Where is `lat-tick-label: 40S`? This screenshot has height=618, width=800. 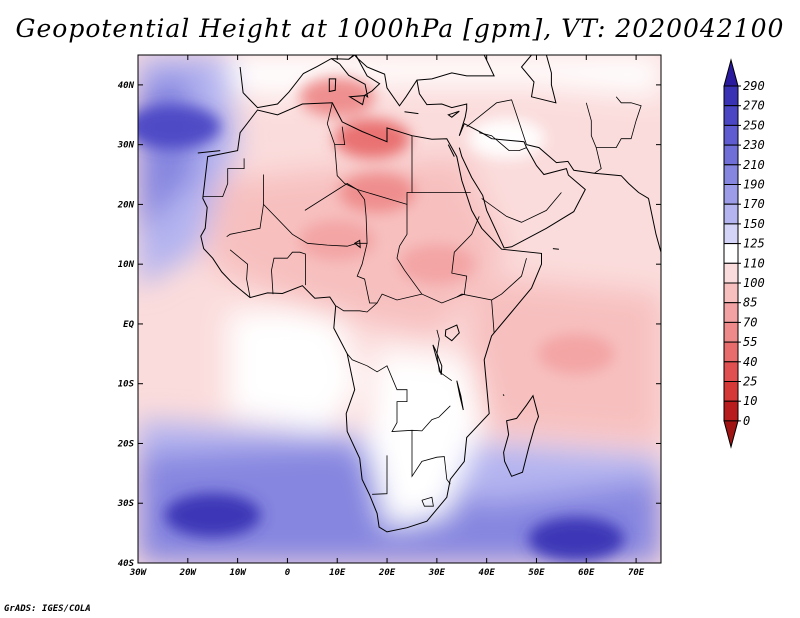
lat-tick-label: 40S is located at coordinates (126, 564).